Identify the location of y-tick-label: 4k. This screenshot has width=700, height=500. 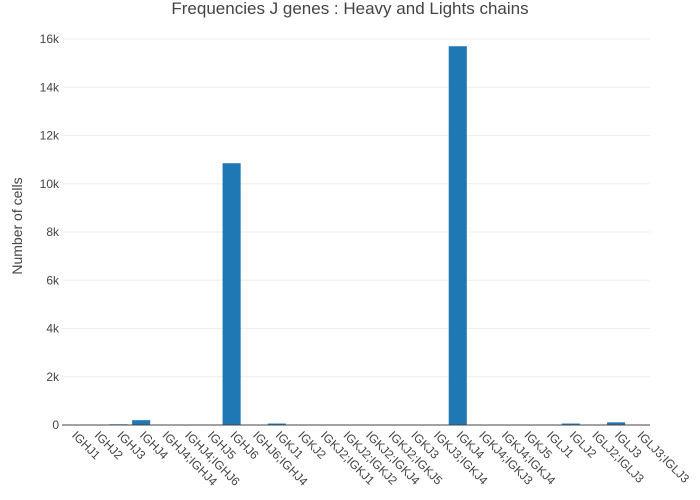
(53, 329).